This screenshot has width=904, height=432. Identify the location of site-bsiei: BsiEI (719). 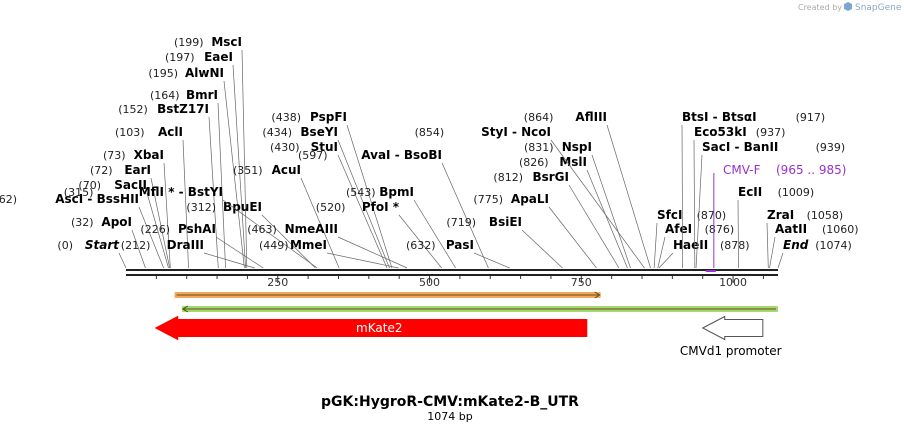
(504, 242).